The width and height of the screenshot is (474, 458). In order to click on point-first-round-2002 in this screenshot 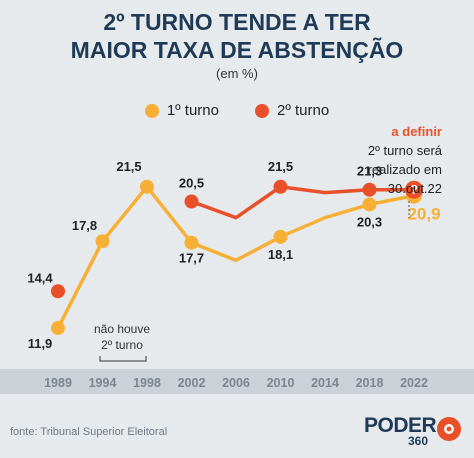, I will do `click(191, 242)`.